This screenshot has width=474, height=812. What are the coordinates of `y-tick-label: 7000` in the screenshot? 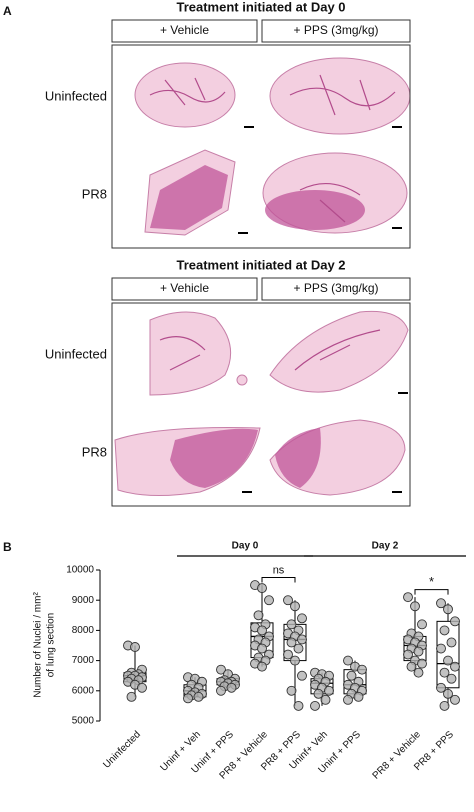 It's located at (83, 660).